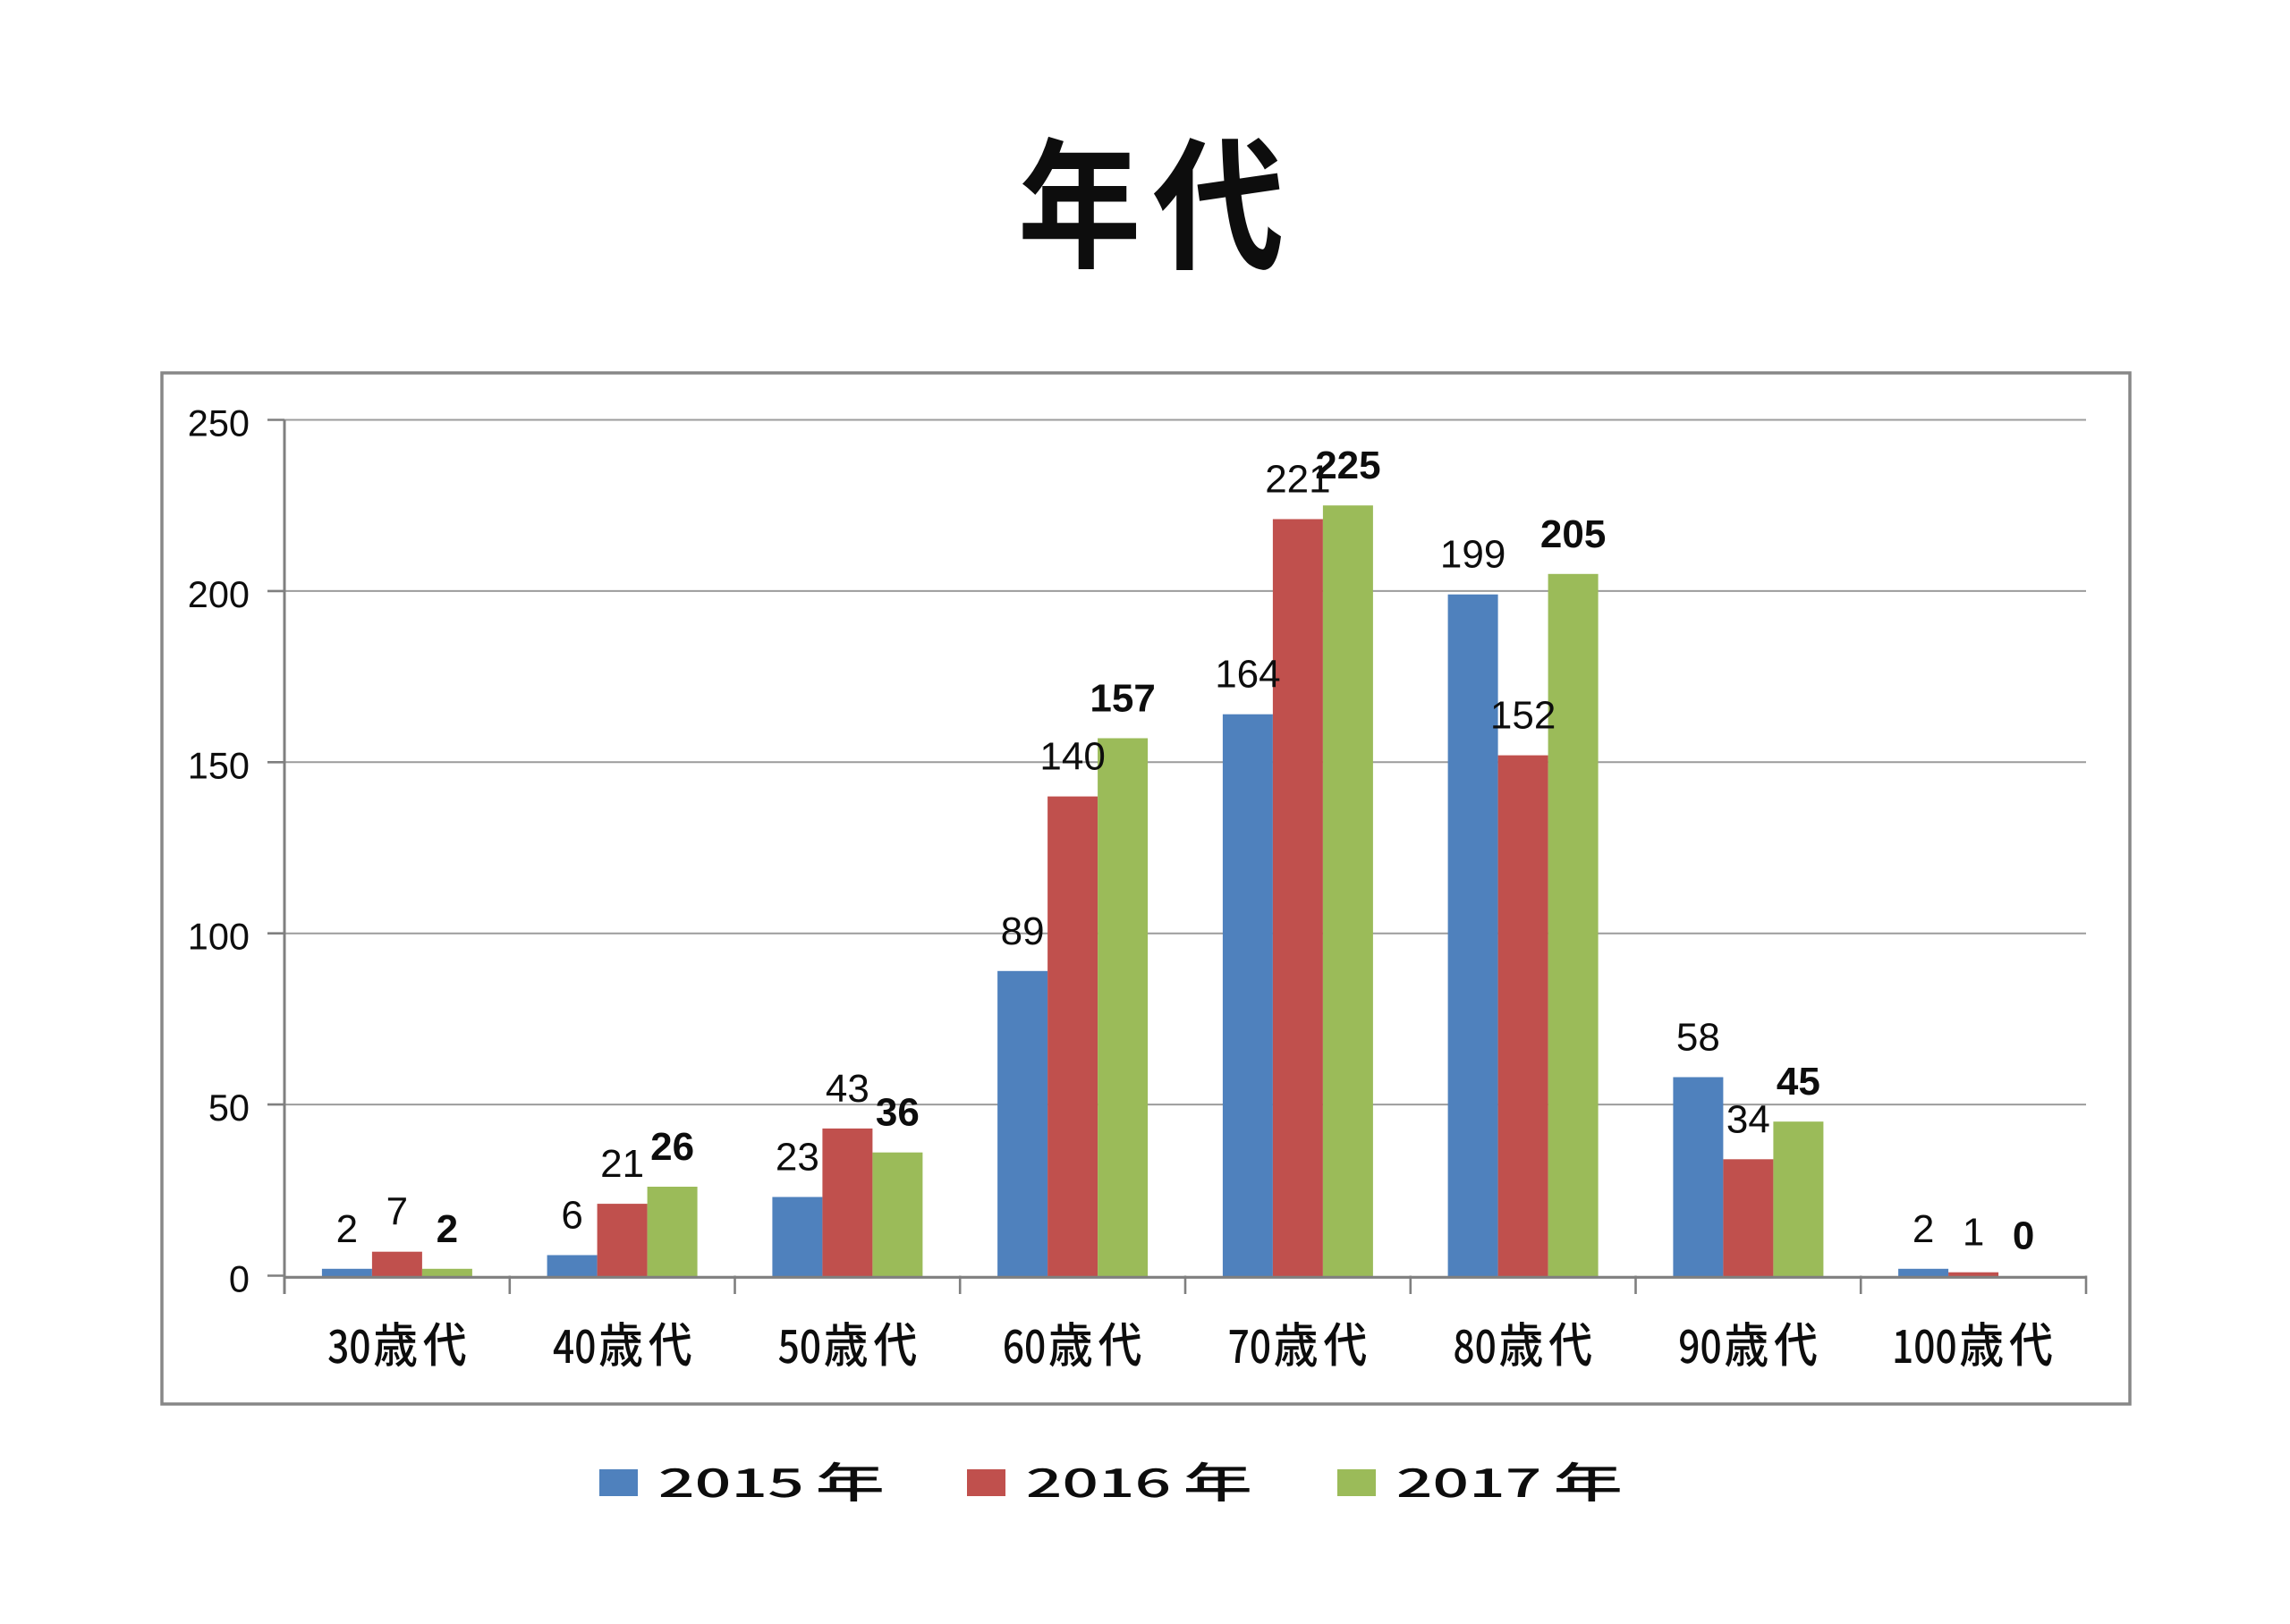 The height and width of the screenshot is (1624, 2290). What do you see at coordinates (672, 1147) in the screenshot?
I see `svg-text: 26` at bounding box center [672, 1147].